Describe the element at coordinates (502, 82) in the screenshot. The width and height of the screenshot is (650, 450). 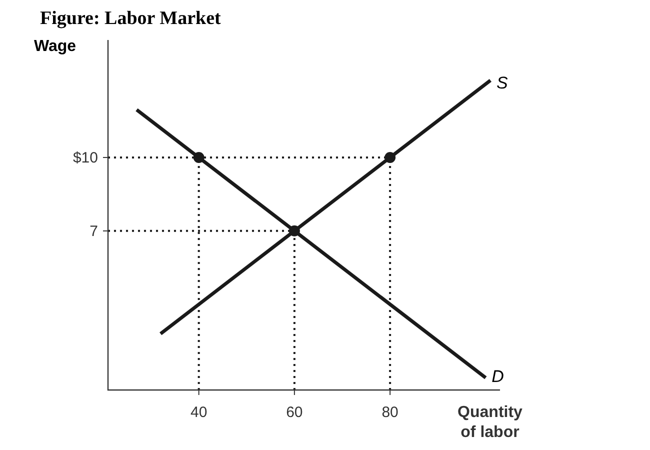
I see `series-label: S` at that location.